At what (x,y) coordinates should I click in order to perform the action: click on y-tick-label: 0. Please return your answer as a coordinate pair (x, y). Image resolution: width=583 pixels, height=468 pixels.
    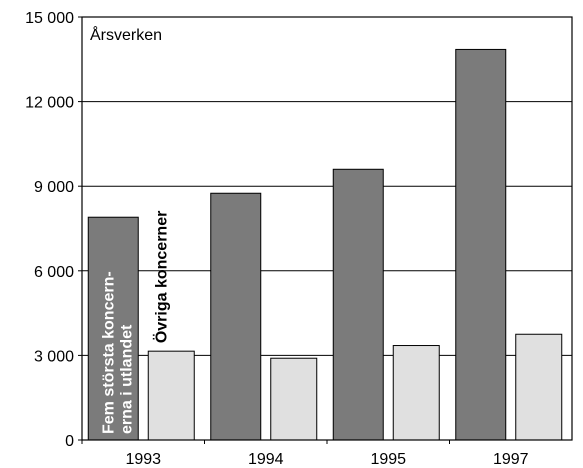
    Looking at the image, I should click on (69, 441).